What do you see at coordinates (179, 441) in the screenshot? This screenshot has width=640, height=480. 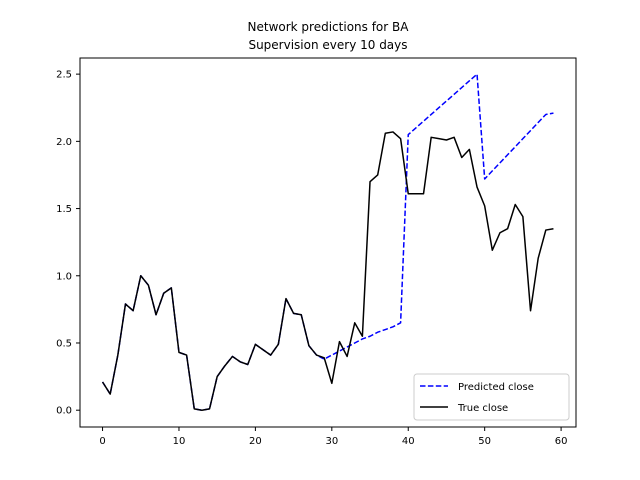 I see `x-tick-label: 10` at bounding box center [179, 441].